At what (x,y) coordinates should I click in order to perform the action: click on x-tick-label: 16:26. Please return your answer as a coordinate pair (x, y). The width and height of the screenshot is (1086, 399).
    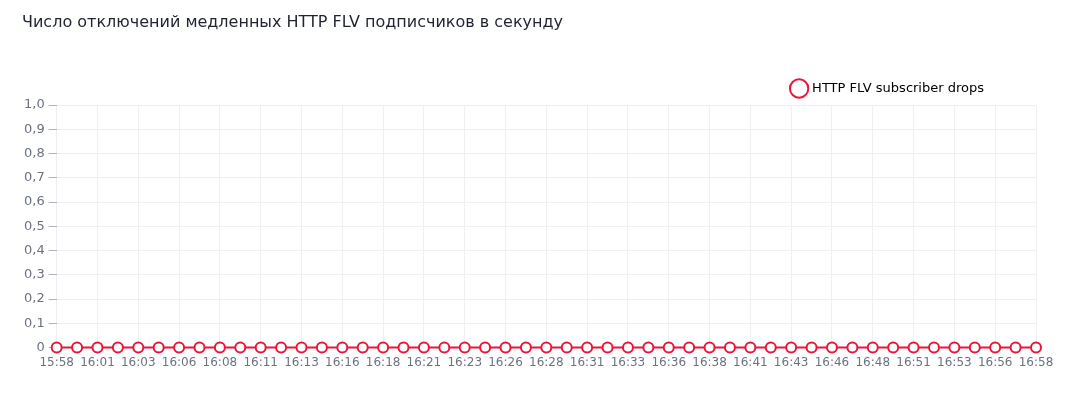
    Looking at the image, I should click on (505, 361).